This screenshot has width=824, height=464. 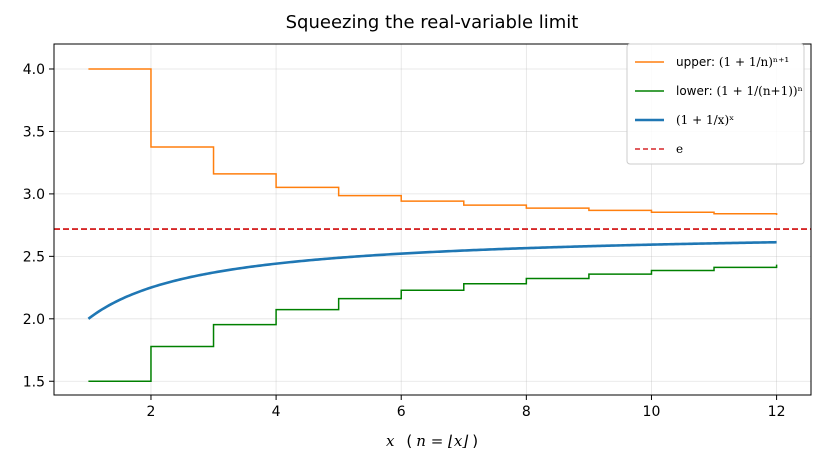 I want to click on y-tick-label: 1.5, so click(x=34, y=382).